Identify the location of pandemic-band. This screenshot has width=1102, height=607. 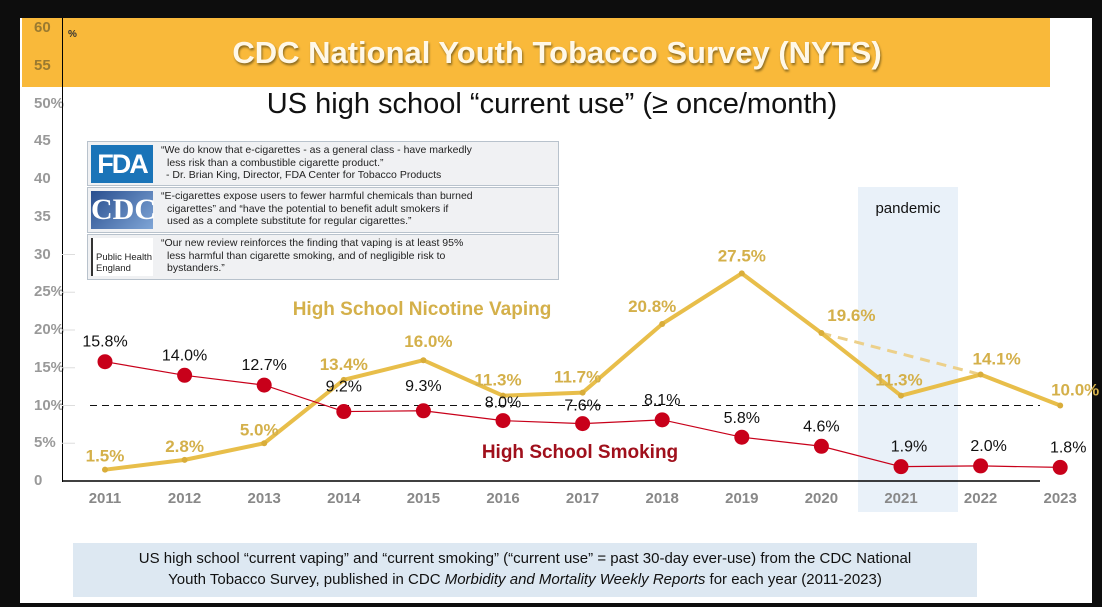
(908, 349).